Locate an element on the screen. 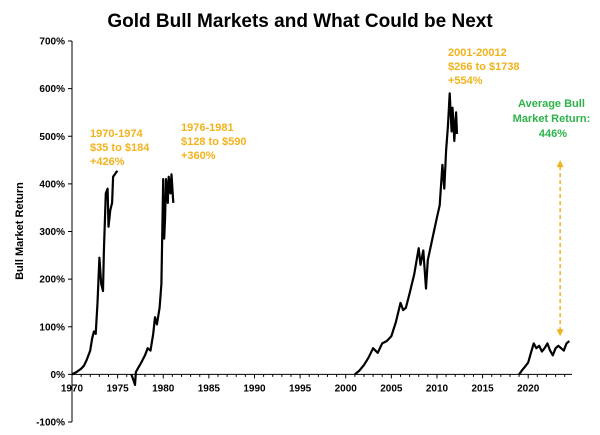 The height and width of the screenshot is (435, 600). y-tick-label: 300% is located at coordinates (52, 232).